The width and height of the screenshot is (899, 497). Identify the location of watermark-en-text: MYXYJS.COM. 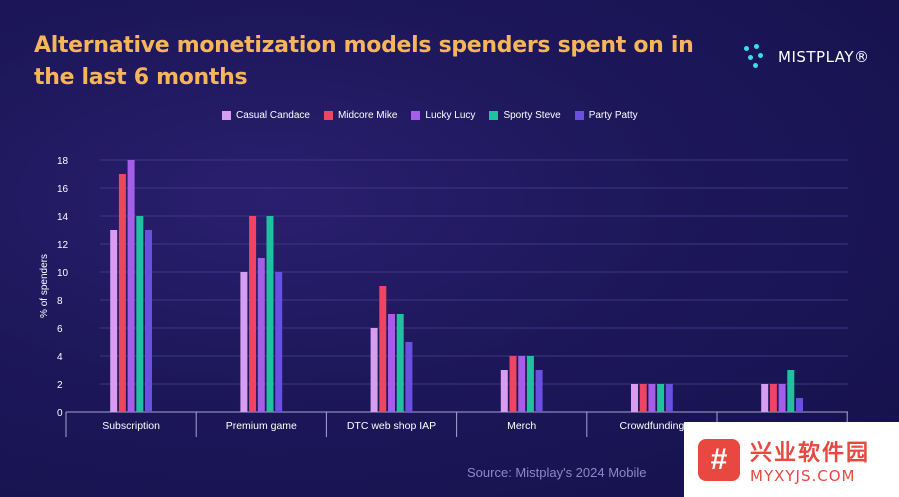
(803, 475).